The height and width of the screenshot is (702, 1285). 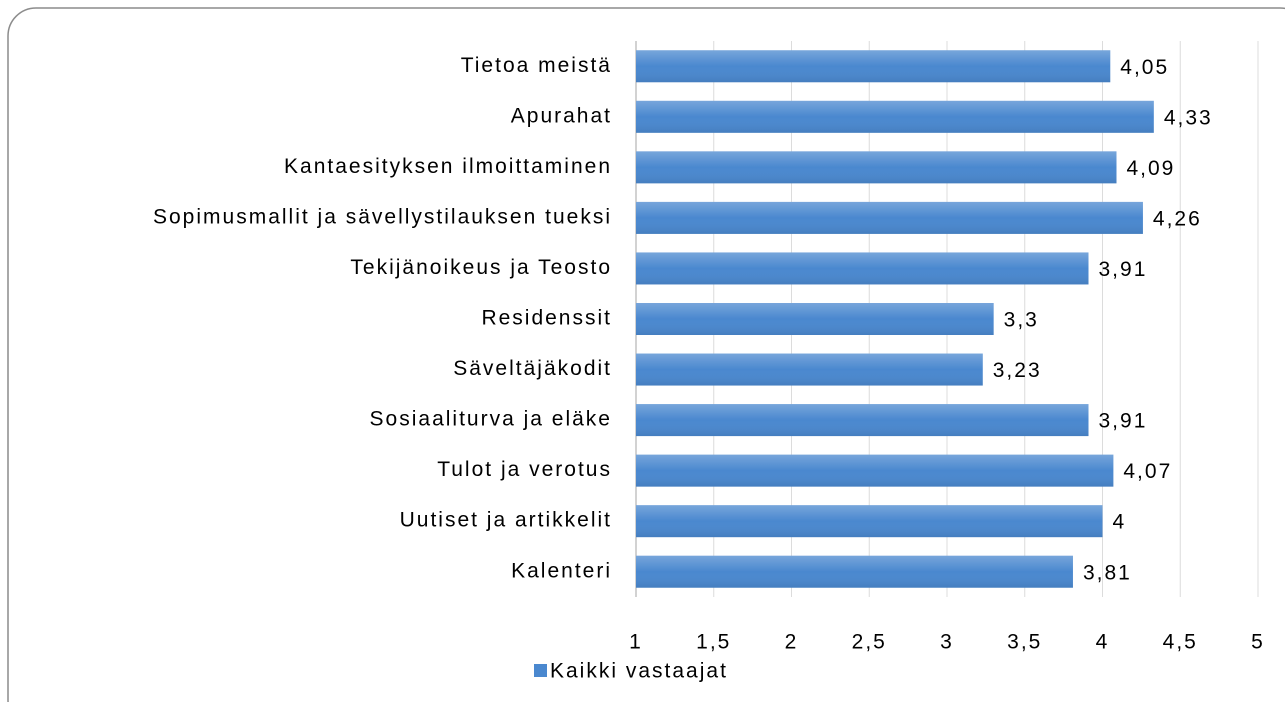 What do you see at coordinates (532, 368) in the screenshot?
I see `y-tick-label: Säveltäjäkodit` at bounding box center [532, 368].